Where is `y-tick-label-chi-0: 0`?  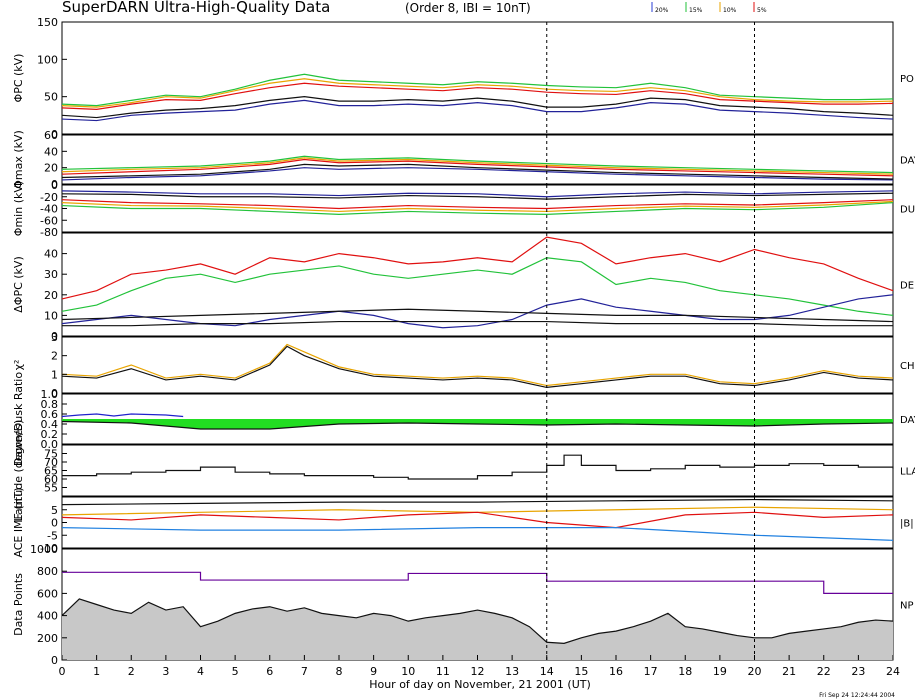
y-tick-label-chi-0: 0 is located at coordinates (54, 393).